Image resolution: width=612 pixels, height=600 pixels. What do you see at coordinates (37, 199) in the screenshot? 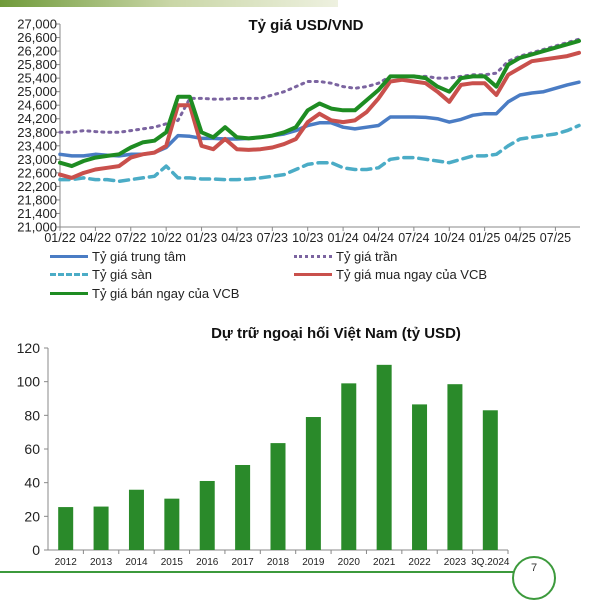
I see `y-tick-label: 21,800` at bounding box center [37, 199].